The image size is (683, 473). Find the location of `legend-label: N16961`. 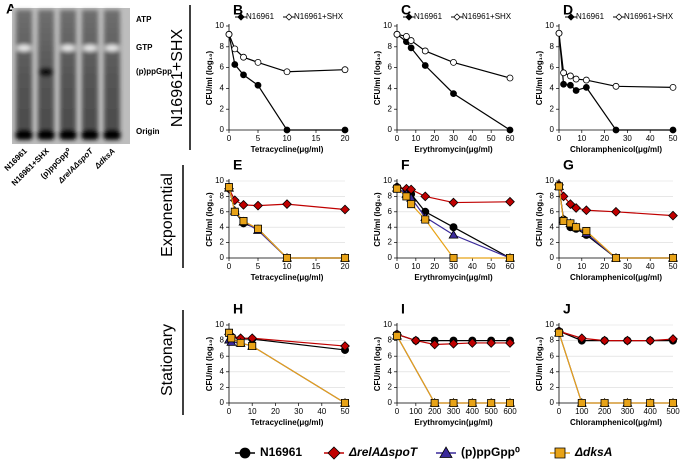

legend-label: N16961 is located at coordinates (590, 16).